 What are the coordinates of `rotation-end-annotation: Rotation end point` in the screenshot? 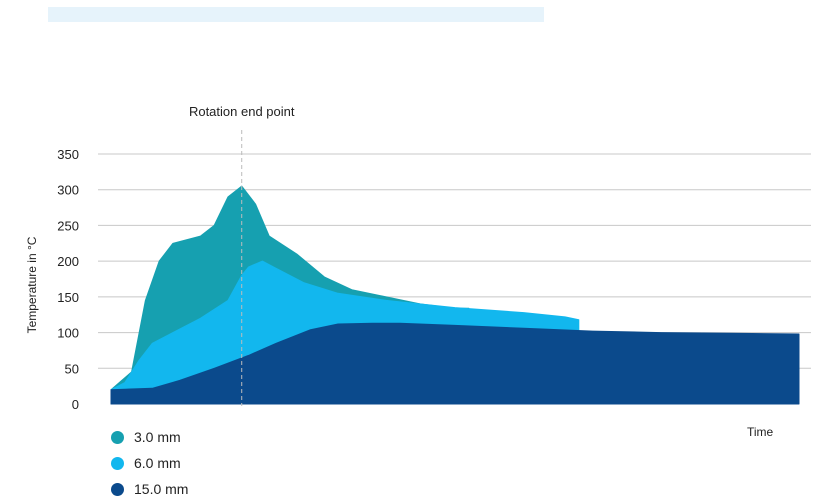 It's located at (242, 255).